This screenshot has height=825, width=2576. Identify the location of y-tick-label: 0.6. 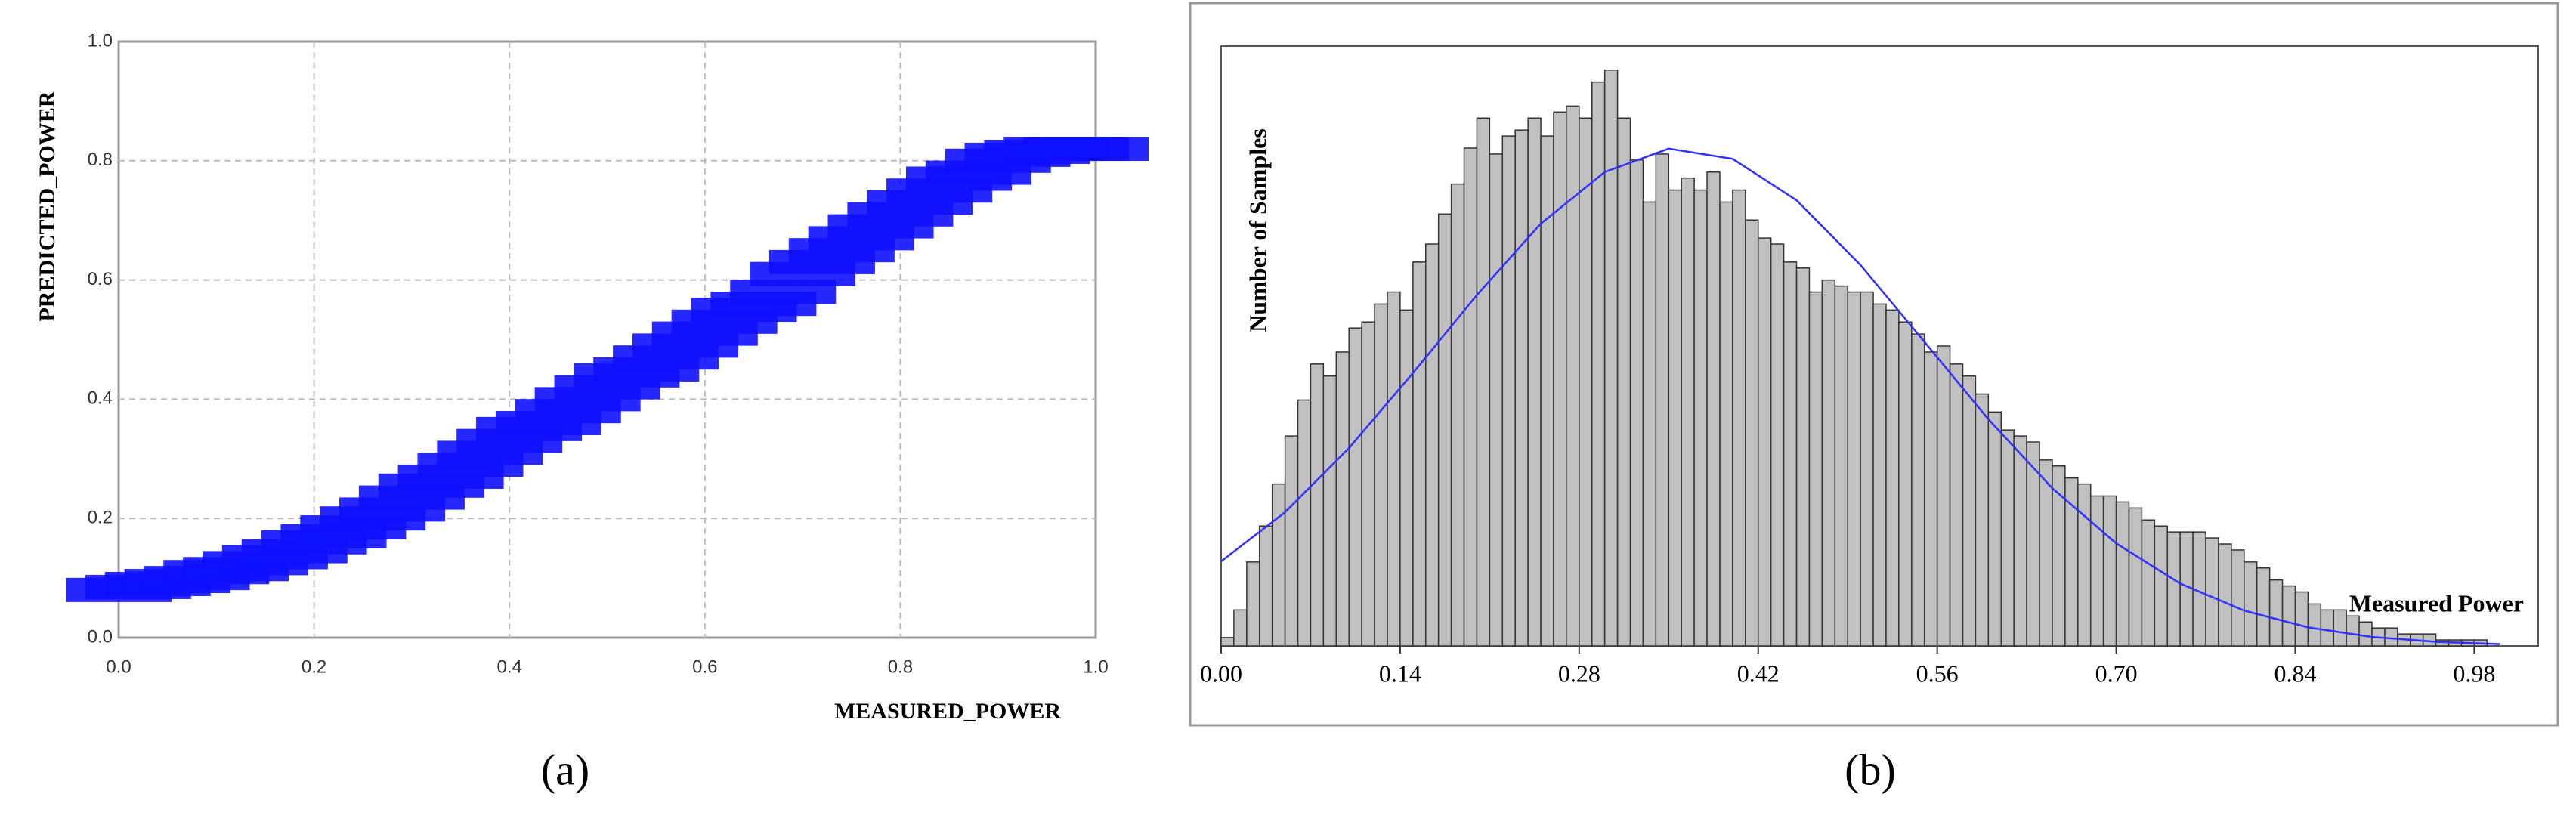
(101, 279).